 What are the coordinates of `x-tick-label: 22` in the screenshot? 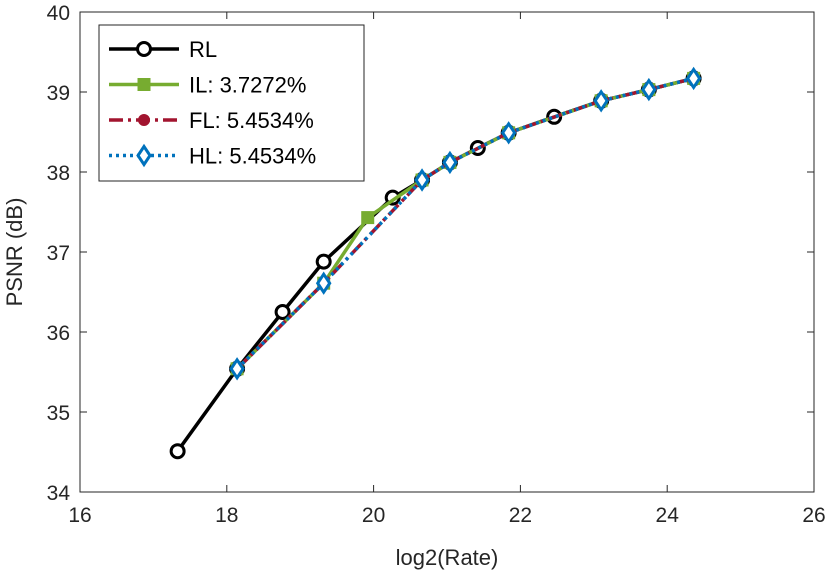 It's located at (520, 515).